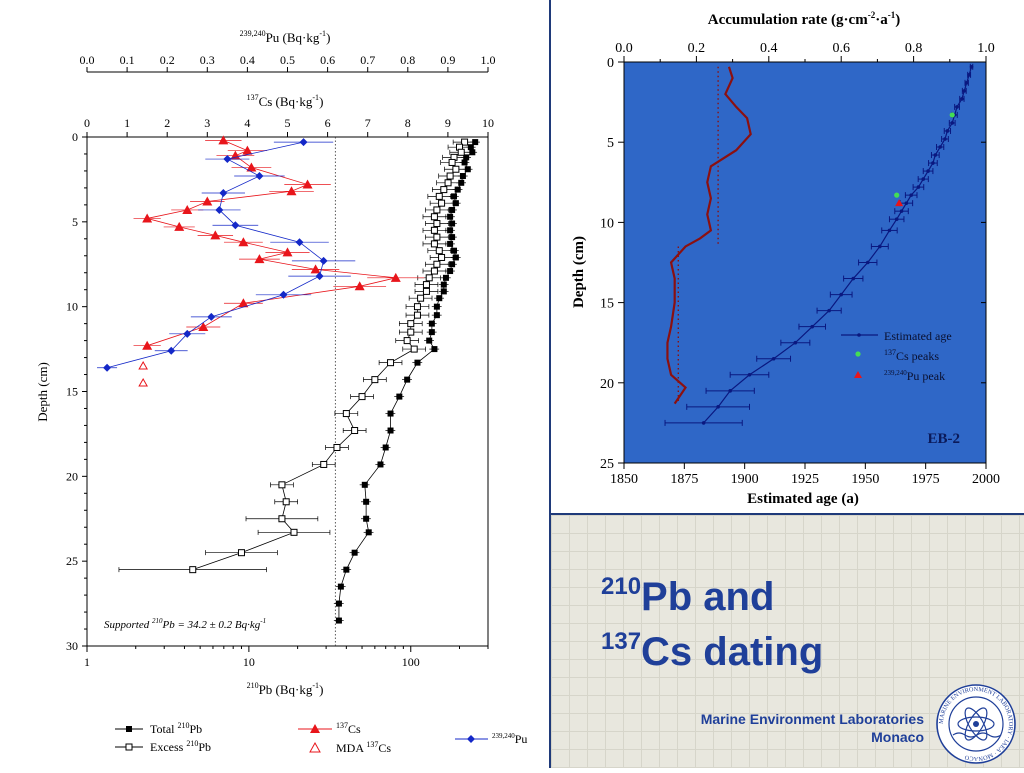 The height and width of the screenshot is (773, 1024). Describe the element at coordinates (328, 356) in the screenshot. I see `excess-pb-line` at that location.